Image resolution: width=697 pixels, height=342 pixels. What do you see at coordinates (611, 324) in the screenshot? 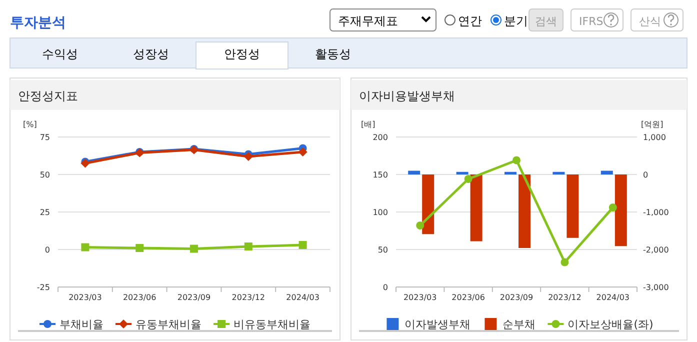
I see `legend-label: 이자보상배율(좌)` at bounding box center [611, 324].